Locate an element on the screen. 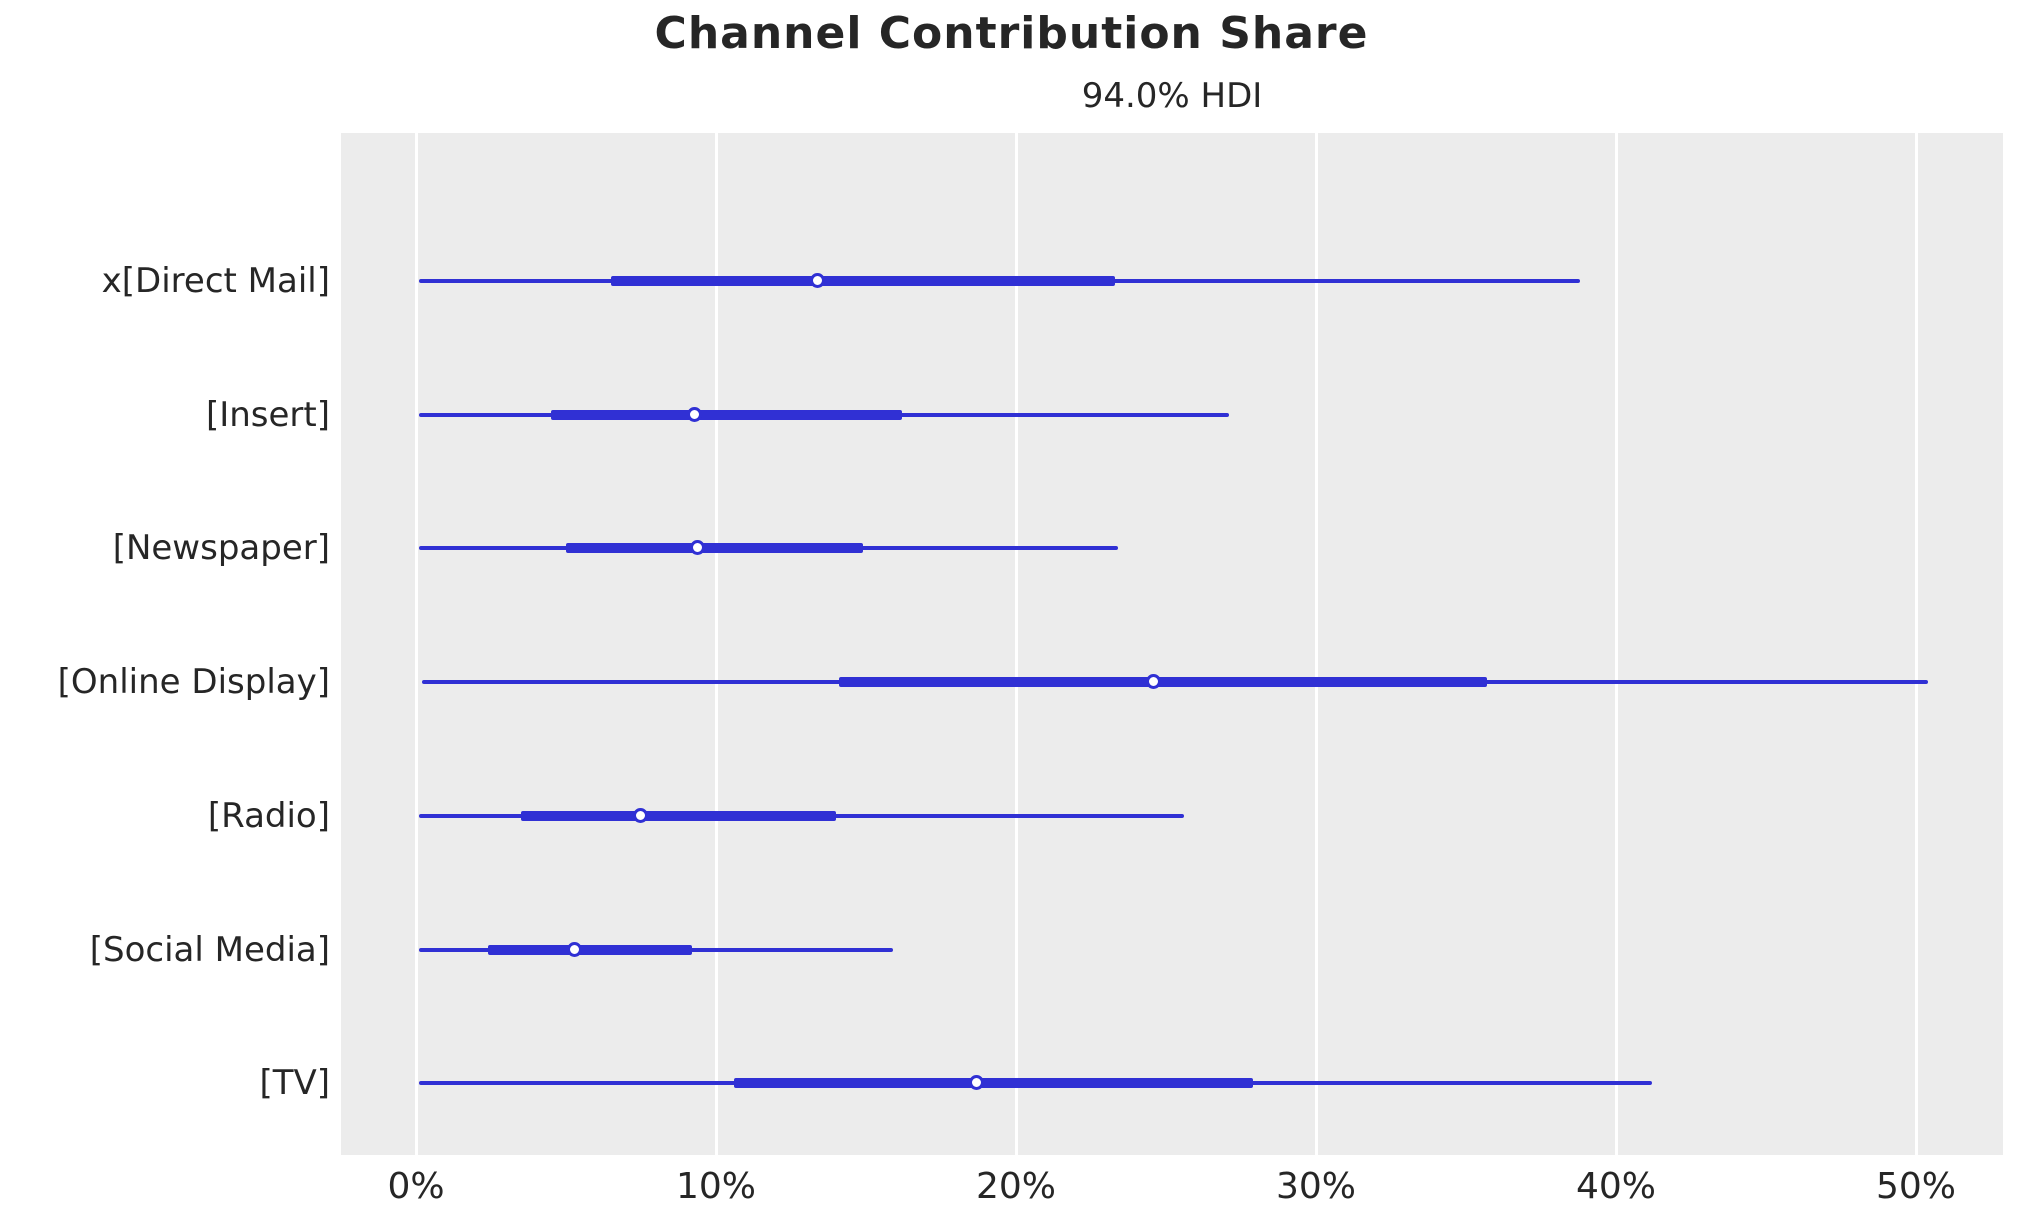  x-tick-label: 0% is located at coordinates (416, 1186).